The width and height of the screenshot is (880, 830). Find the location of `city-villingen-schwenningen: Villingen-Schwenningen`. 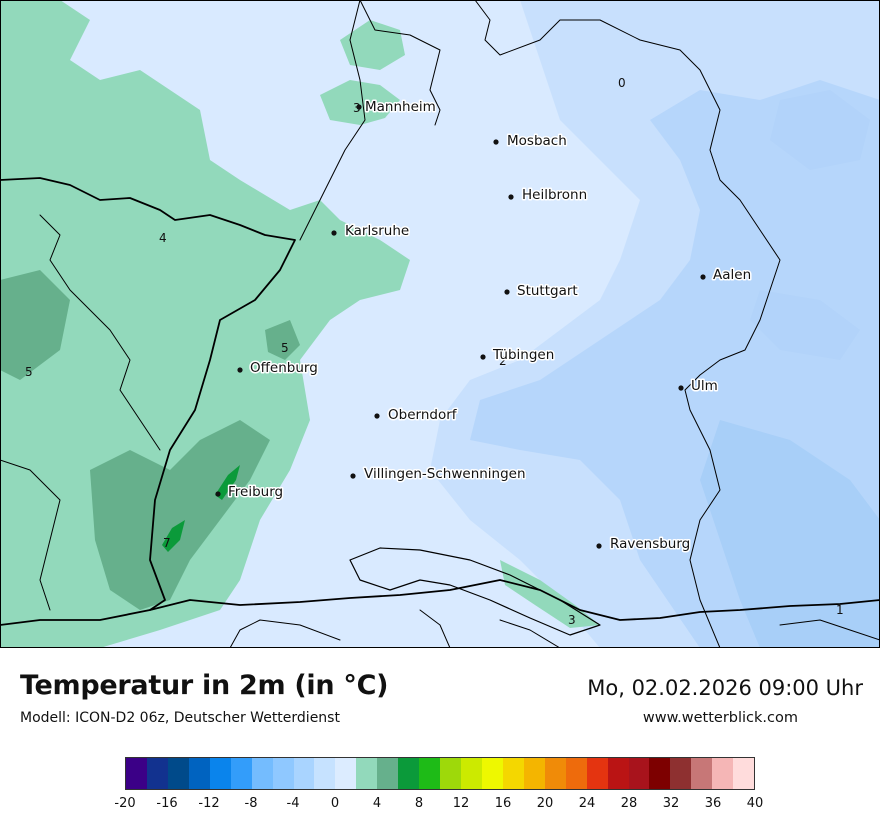

city-villingen-schwenningen: Villingen-Schwenningen is located at coordinates (438, 474).